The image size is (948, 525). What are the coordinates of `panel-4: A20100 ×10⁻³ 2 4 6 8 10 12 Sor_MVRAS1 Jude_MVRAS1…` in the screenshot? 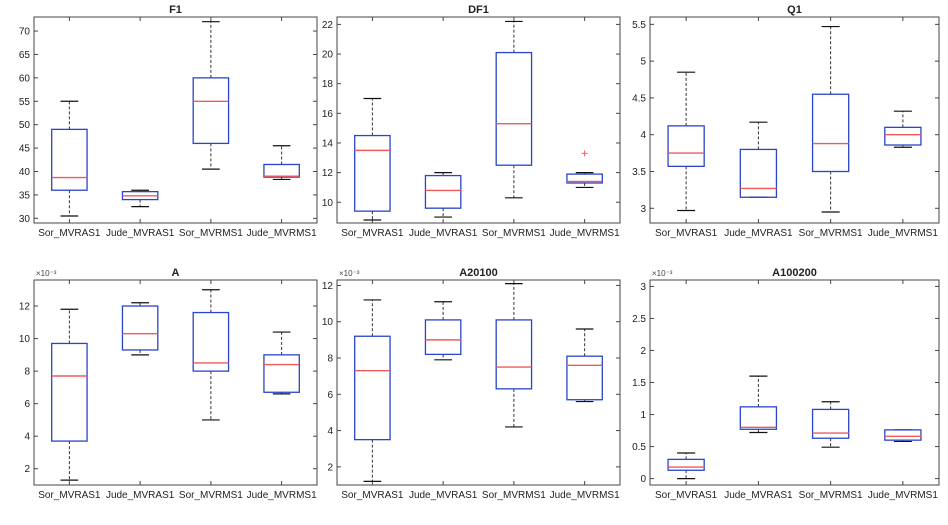 It's located at (471, 384).